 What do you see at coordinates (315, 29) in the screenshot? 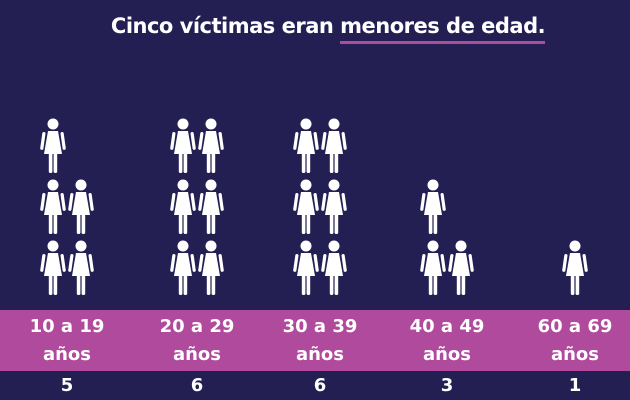
I see `chart-title: Cinco víctimas eran menores de edad.` at bounding box center [315, 29].